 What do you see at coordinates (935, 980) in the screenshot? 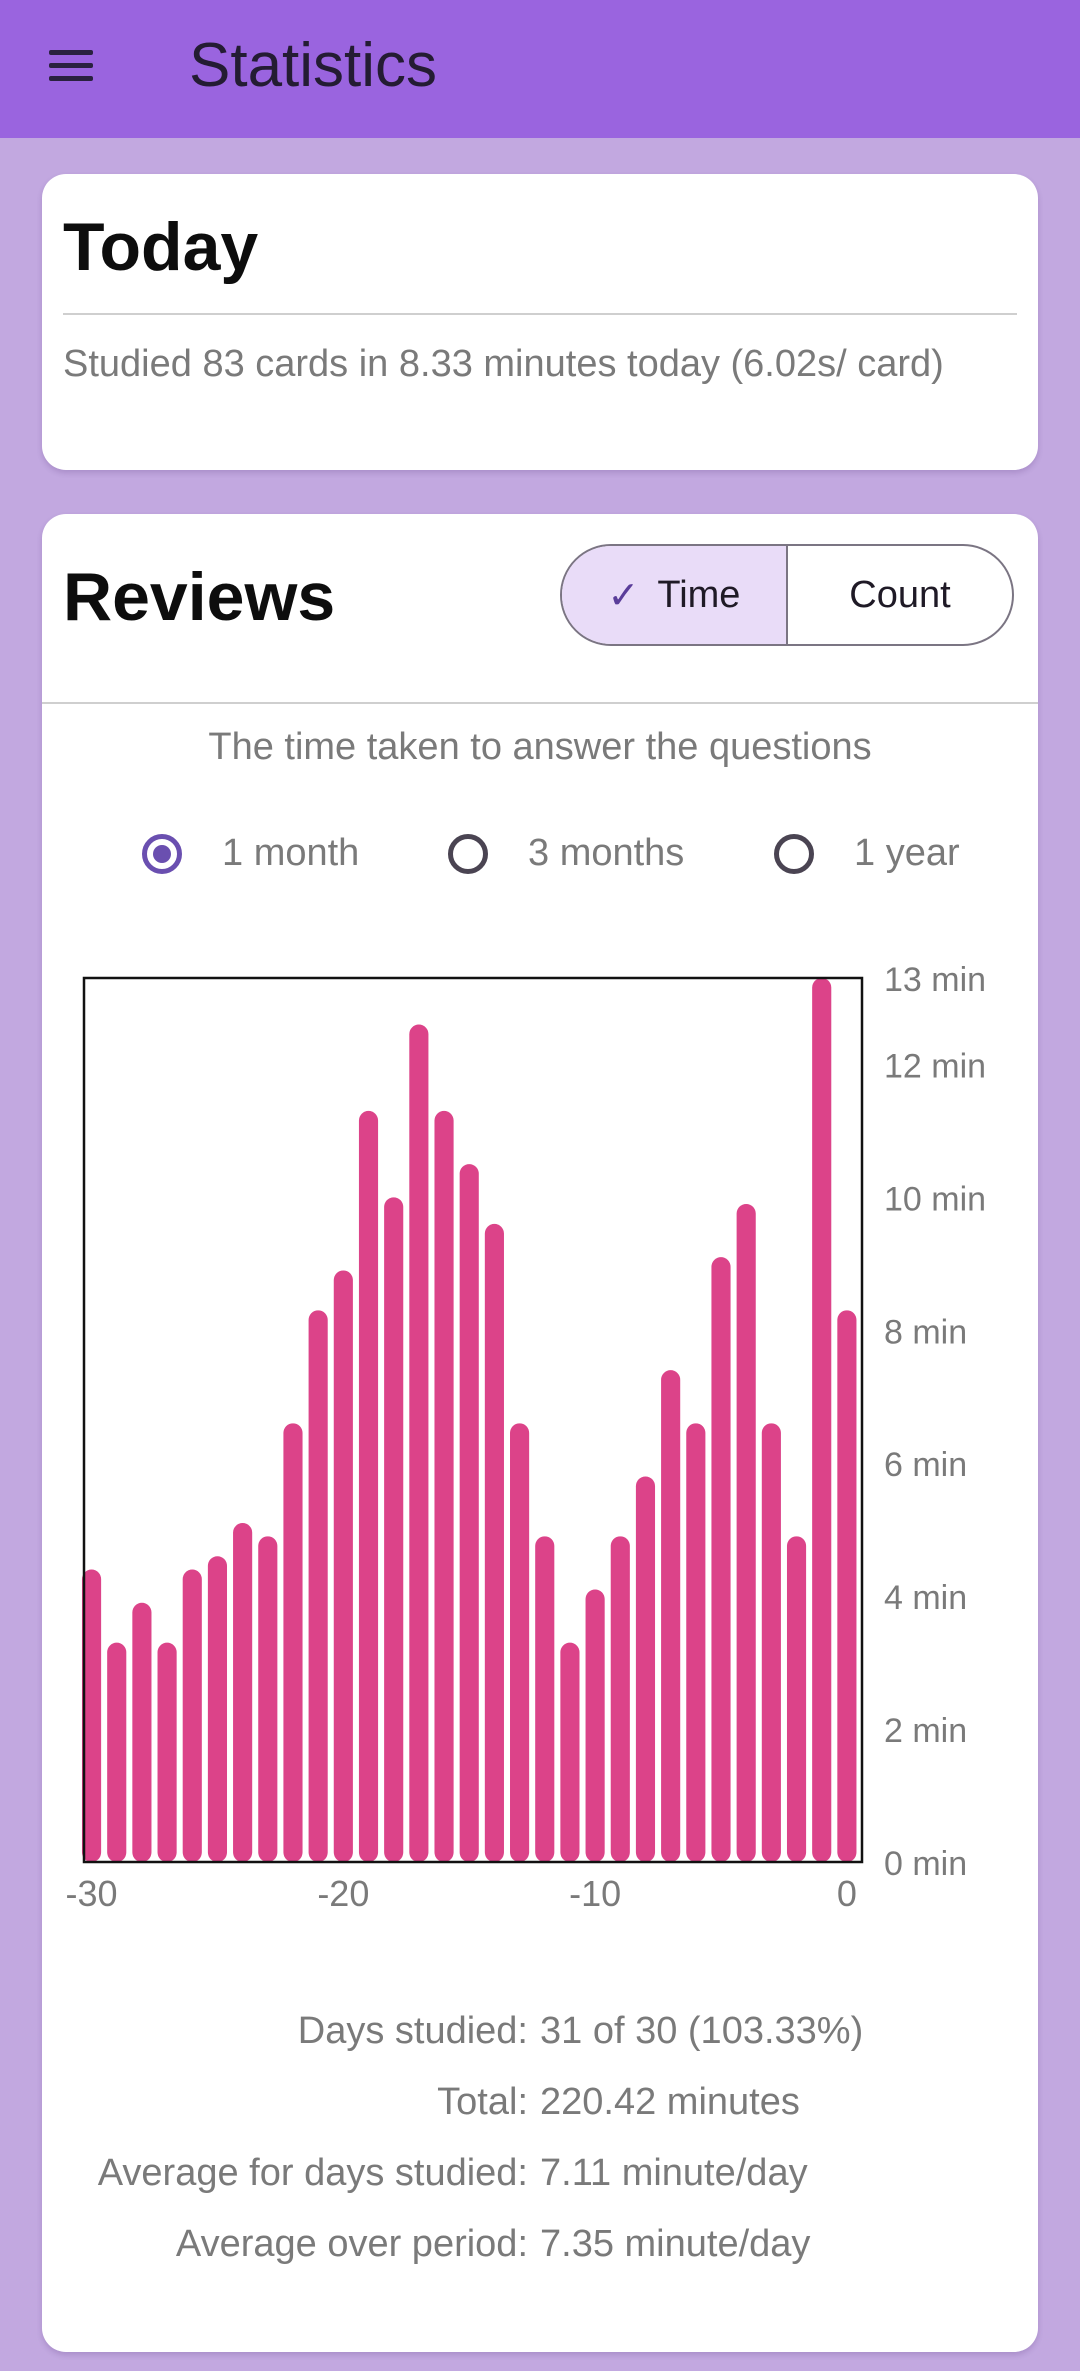
I see `y-tick-label: 13 min` at bounding box center [935, 980].